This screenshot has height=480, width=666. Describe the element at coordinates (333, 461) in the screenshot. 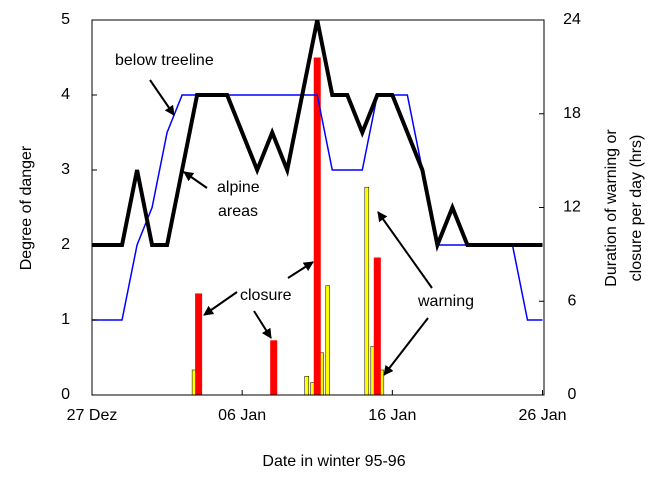

I see `x-axis-title: Date in winter 95-96` at that location.